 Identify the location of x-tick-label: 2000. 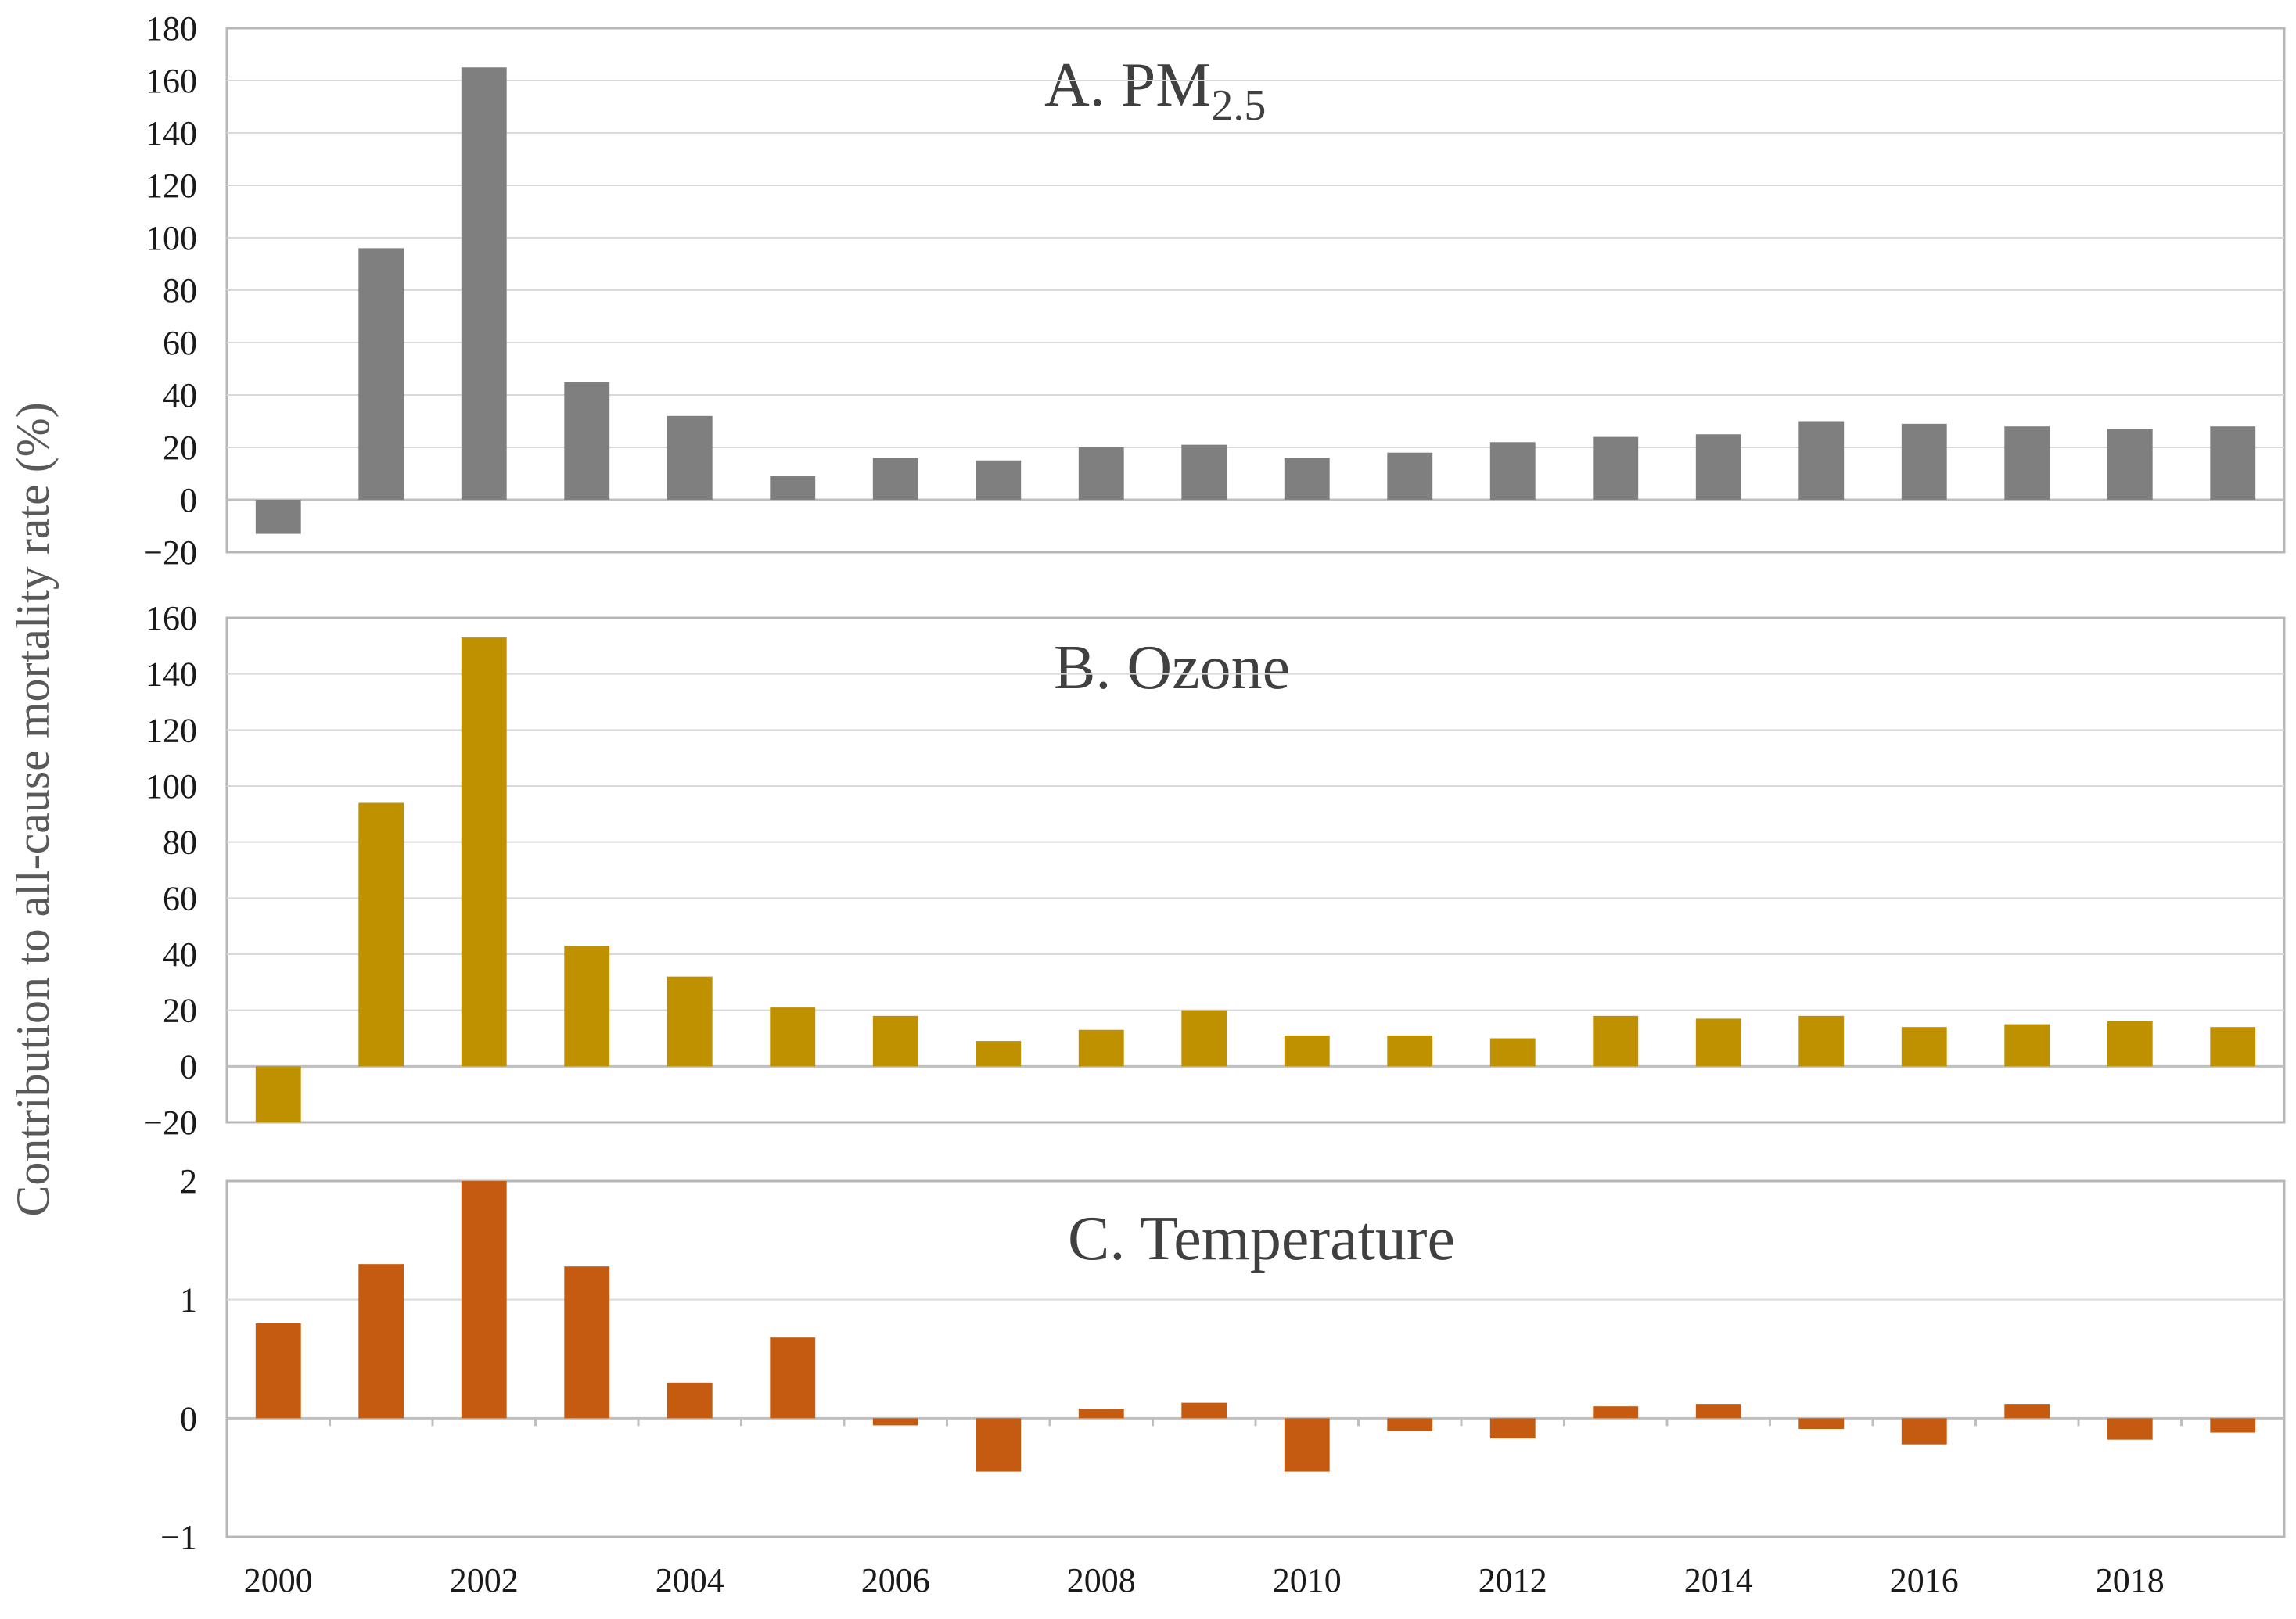
(278, 1580).